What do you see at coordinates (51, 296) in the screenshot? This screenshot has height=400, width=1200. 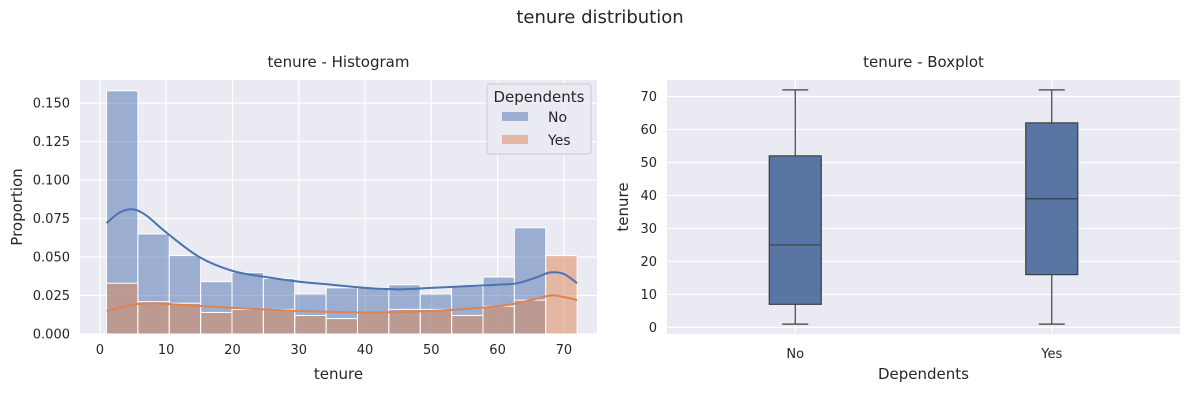 I see `histogram-y-tick-label: 0.025` at bounding box center [51, 296].